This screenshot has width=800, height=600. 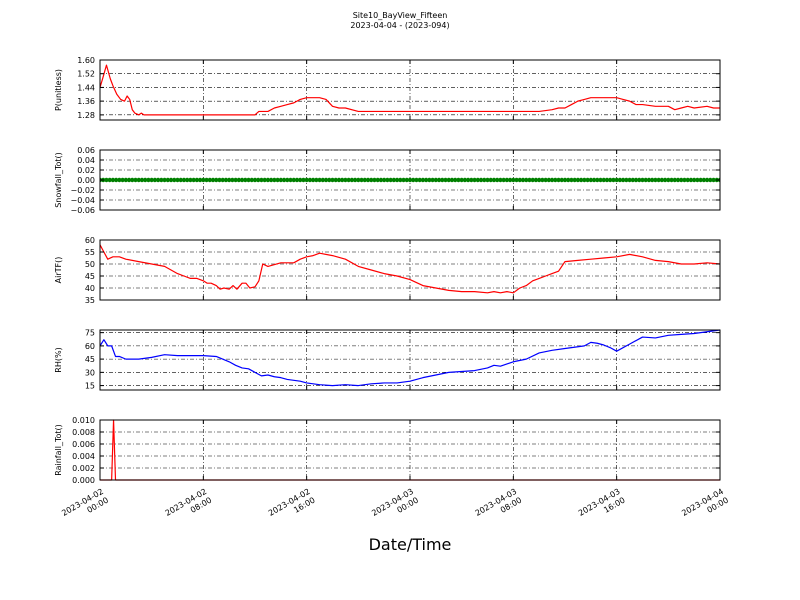 What do you see at coordinates (86, 180) in the screenshot?
I see `panel-1-ytick-label-3: 0.00` at bounding box center [86, 180].